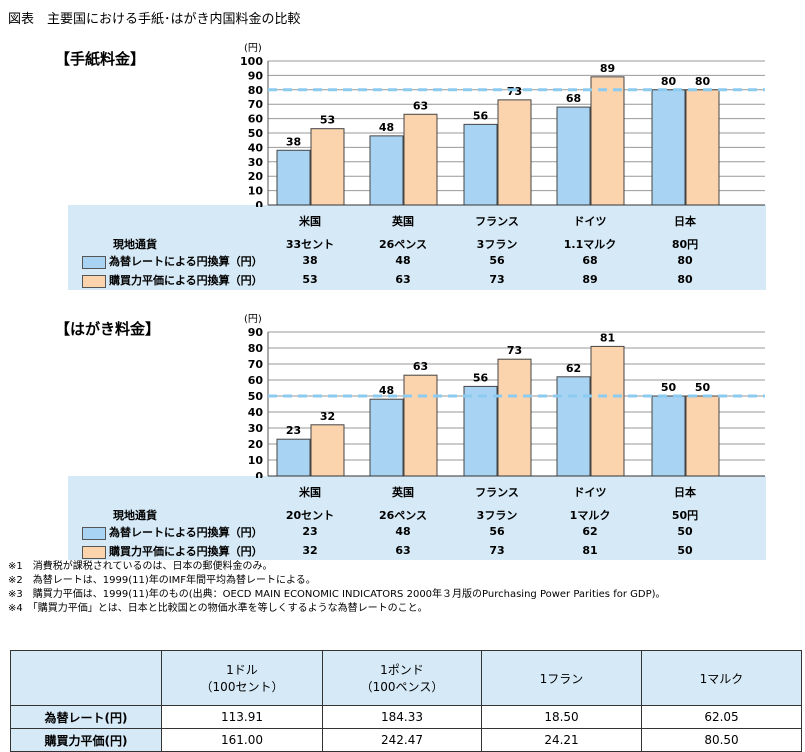  Describe the element at coordinates (310, 260) in the screenshot. I see `table-value: 38` at that location.